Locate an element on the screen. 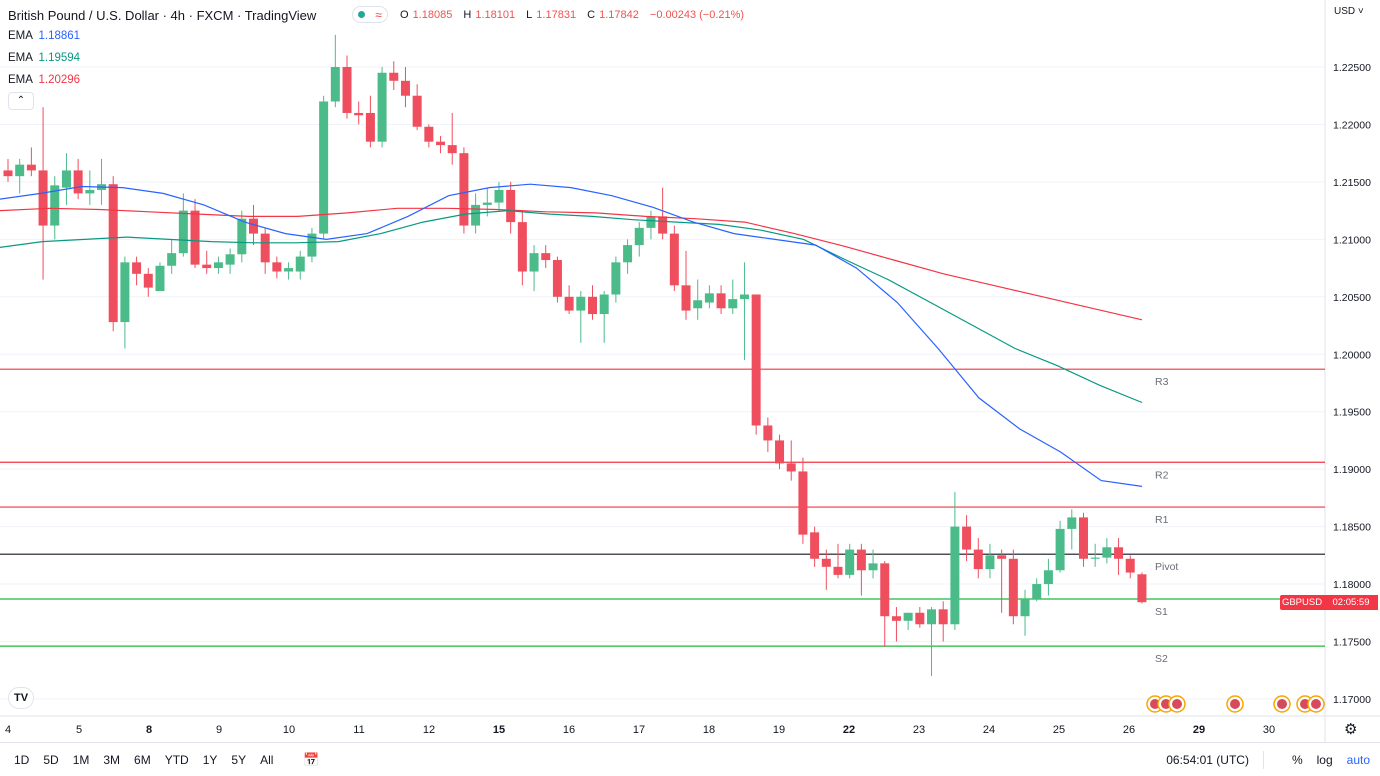 This screenshot has width=1380, height=776. time-tick-label: 18 is located at coordinates (709, 730).